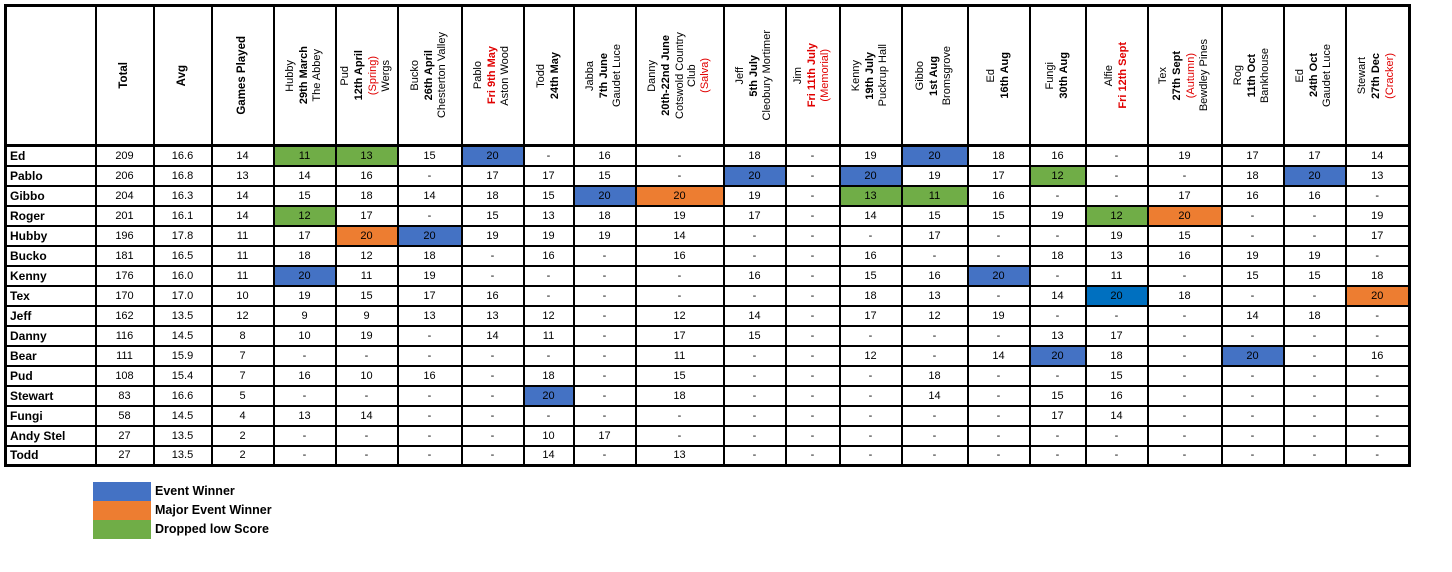 This screenshot has height=572, width=1452. Describe the element at coordinates (242, 275) in the screenshot. I see `games-played-cell: 11` at that location.